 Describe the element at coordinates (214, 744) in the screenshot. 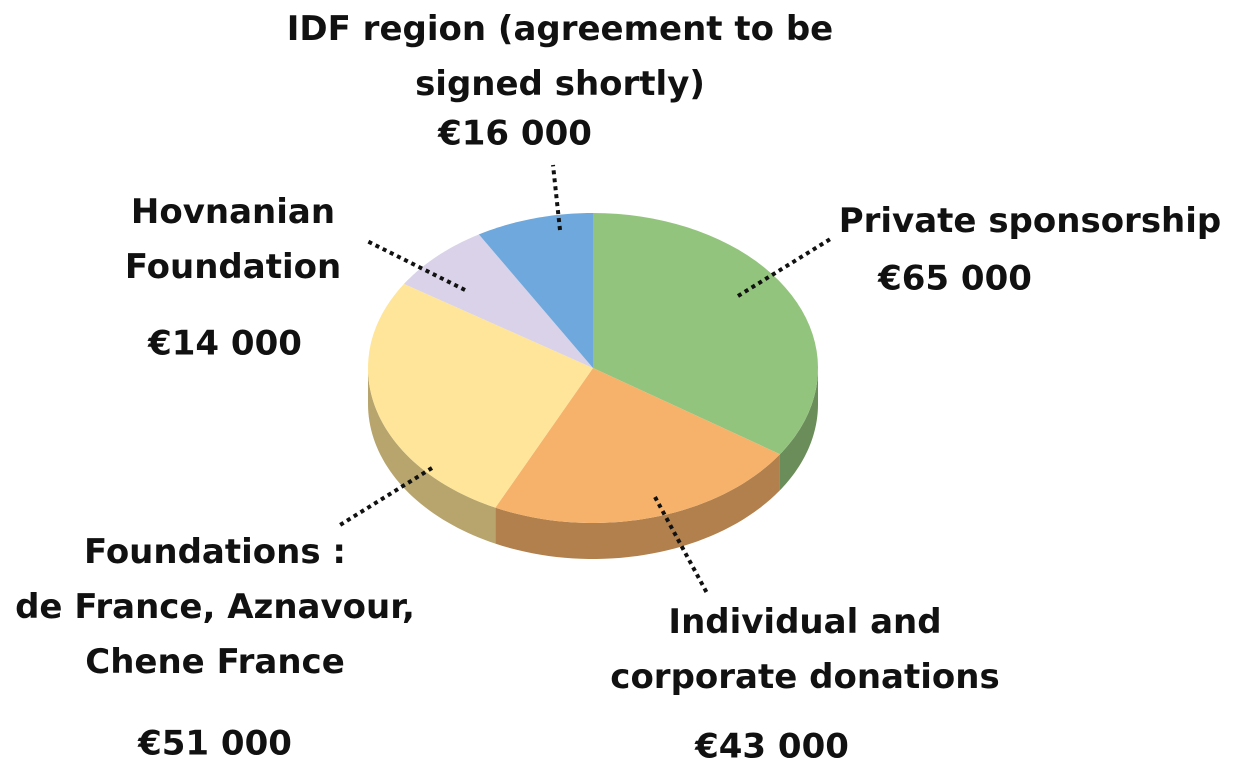

I see `value-label: €51 000` at that location.